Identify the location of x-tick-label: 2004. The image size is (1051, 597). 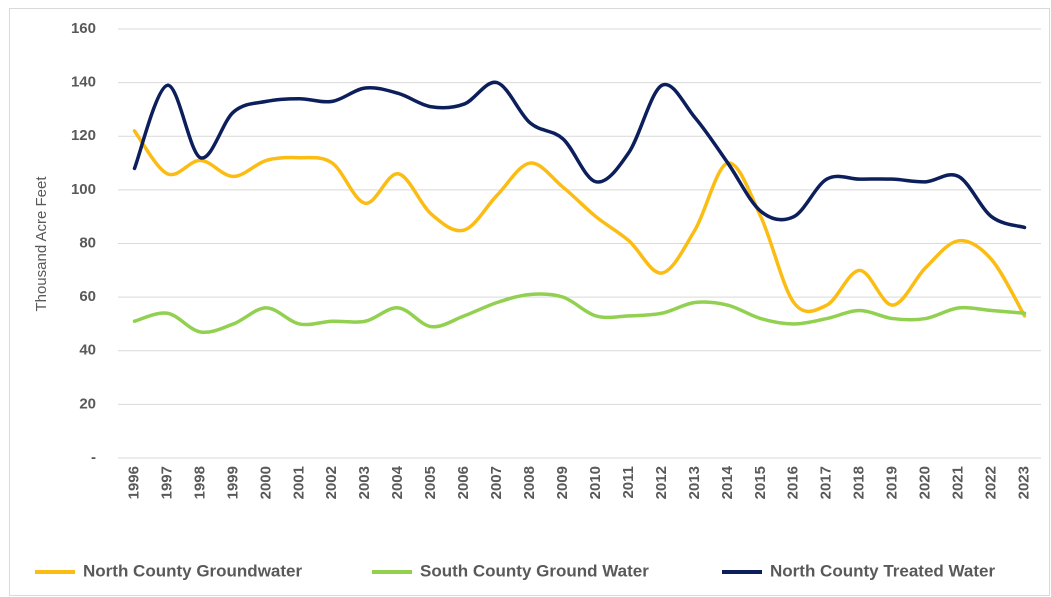
(397, 482).